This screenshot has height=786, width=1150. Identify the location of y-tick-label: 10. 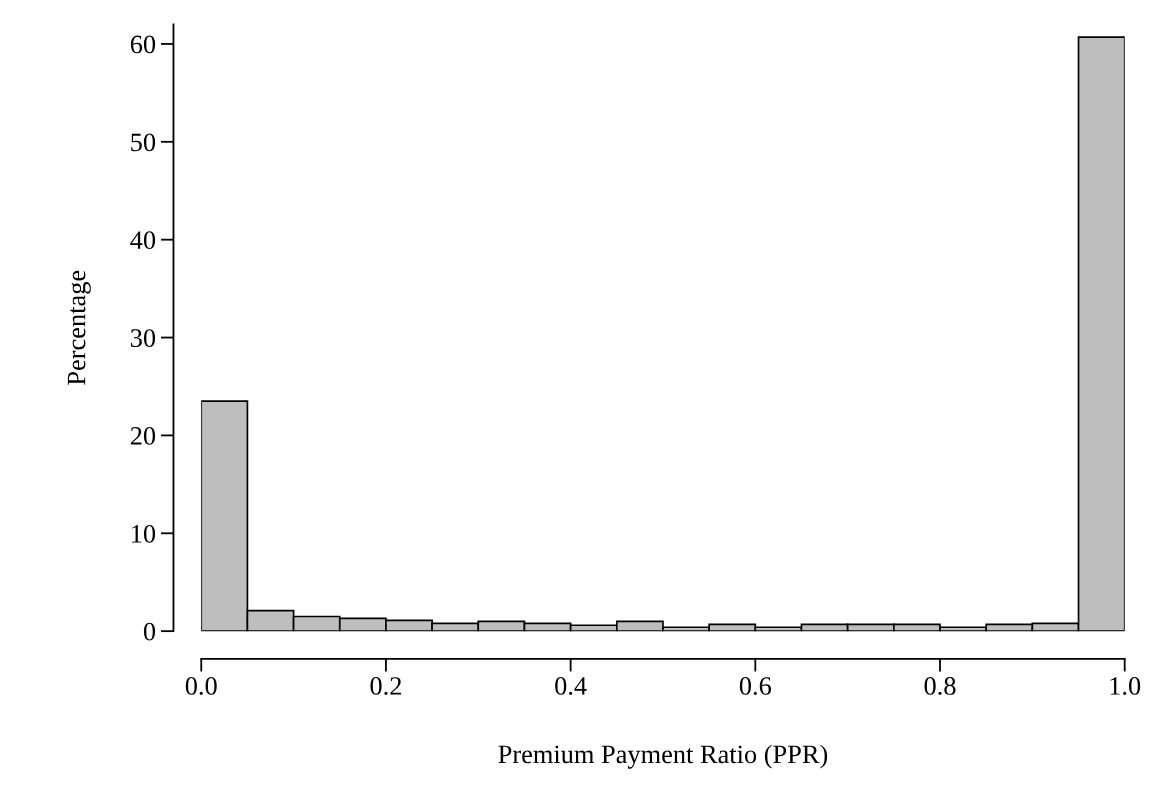
(144, 533).